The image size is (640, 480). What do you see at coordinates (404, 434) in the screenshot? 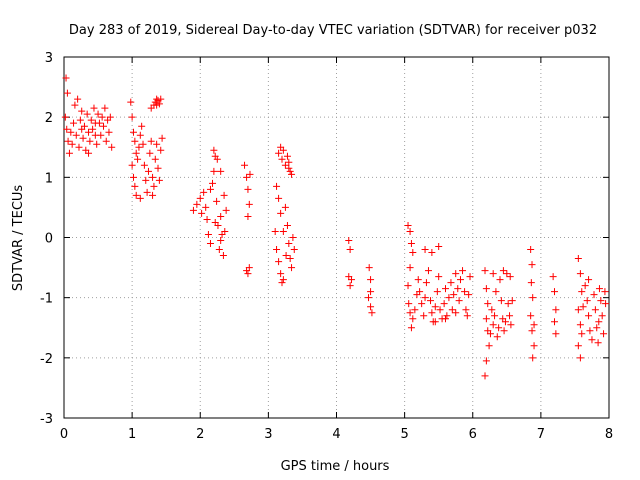
I see `x-tick-label: 5` at bounding box center [404, 434].